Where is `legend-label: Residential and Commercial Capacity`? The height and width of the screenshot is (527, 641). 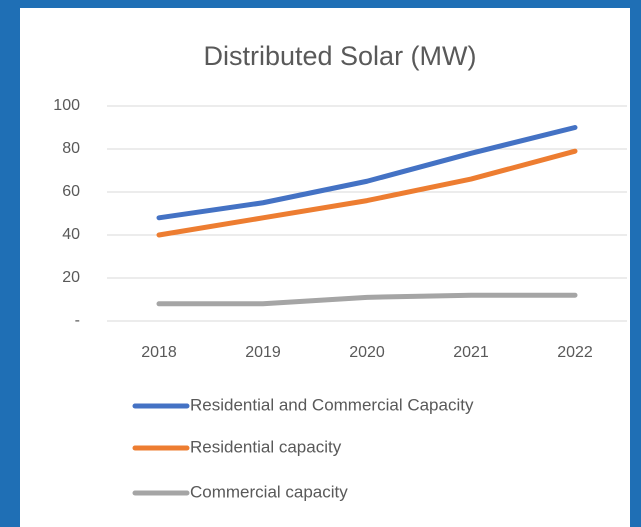 legend-label: Residential and Commercial Capacity is located at coordinates (332, 404).